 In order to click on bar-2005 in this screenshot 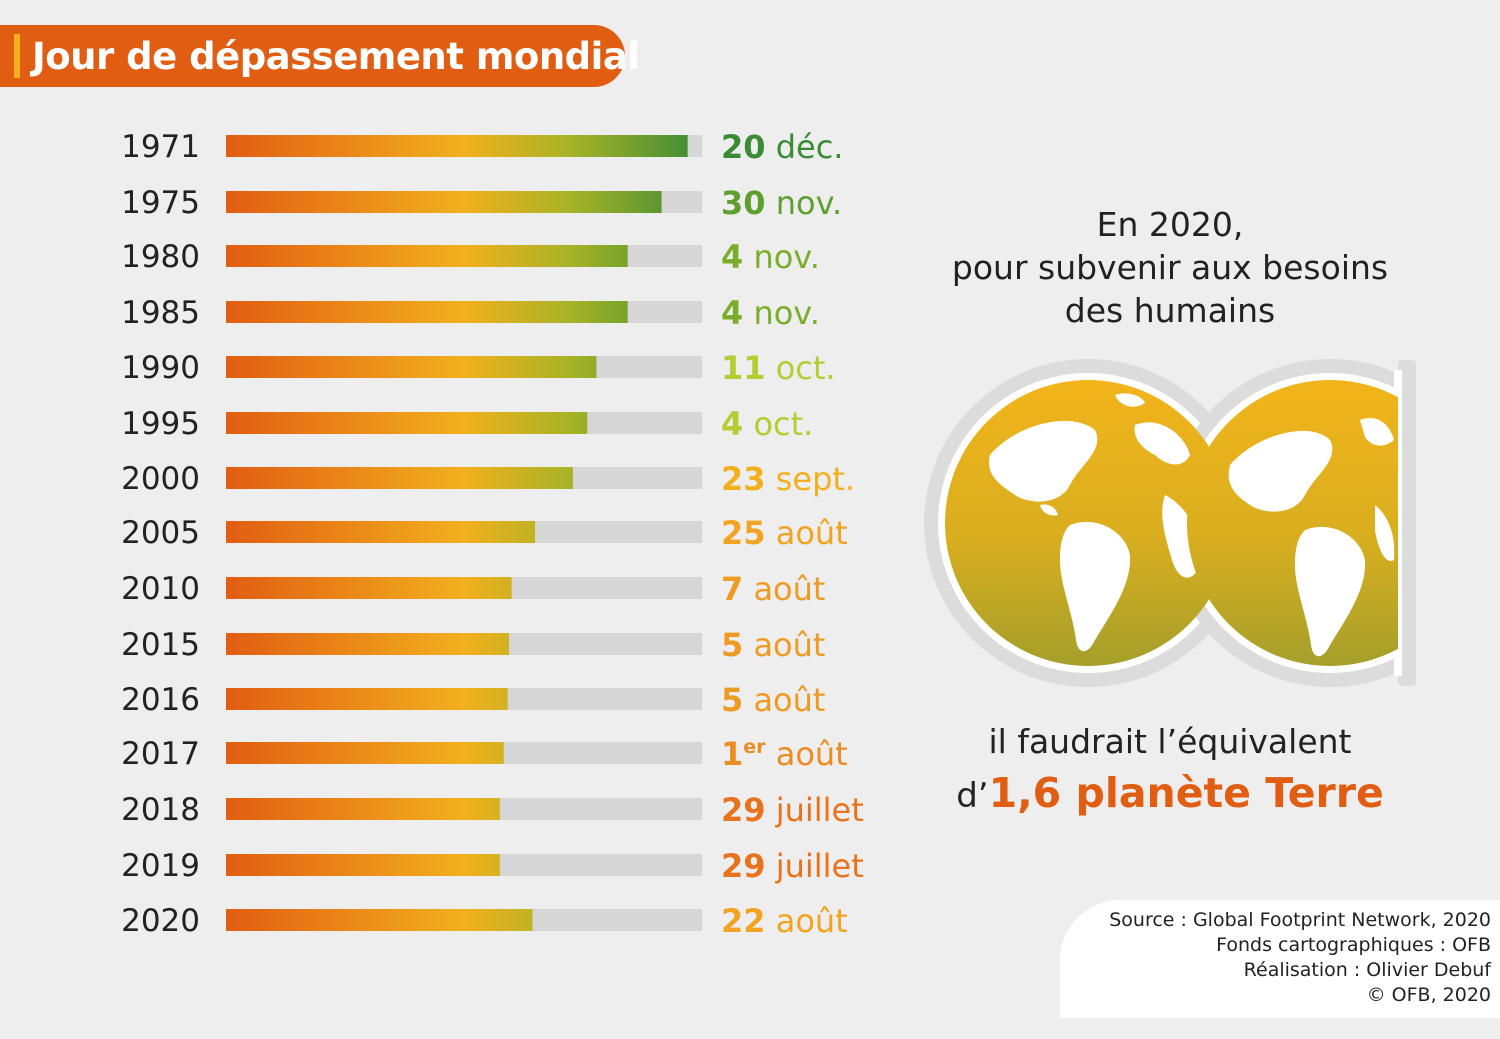, I will do `click(381, 532)`.